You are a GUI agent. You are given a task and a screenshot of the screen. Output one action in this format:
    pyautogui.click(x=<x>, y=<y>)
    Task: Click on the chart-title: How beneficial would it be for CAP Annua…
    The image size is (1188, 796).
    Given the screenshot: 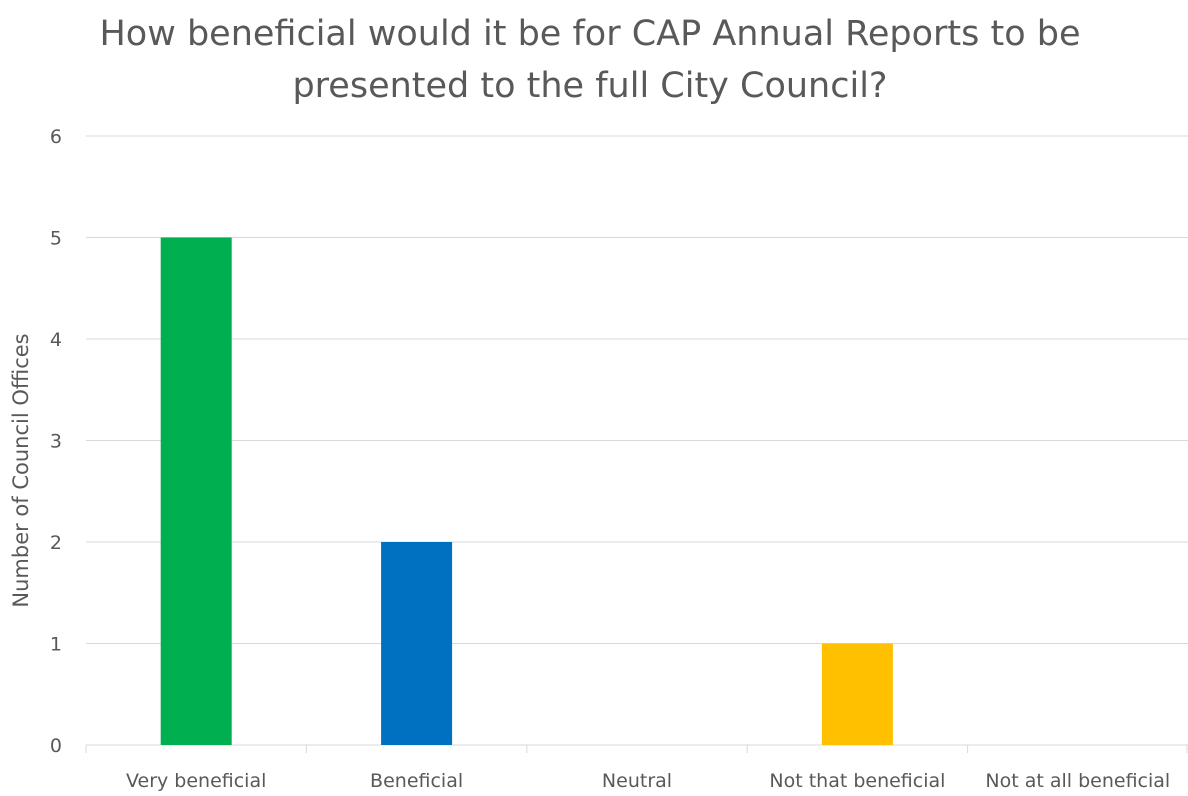 What is the action you would take?
    pyautogui.click(x=590, y=60)
    